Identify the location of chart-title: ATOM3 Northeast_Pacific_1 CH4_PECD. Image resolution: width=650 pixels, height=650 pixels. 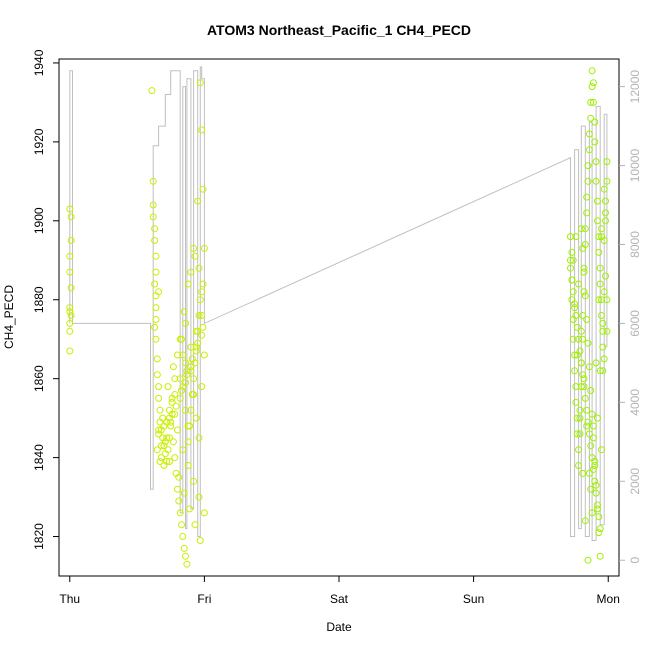
(339, 30).